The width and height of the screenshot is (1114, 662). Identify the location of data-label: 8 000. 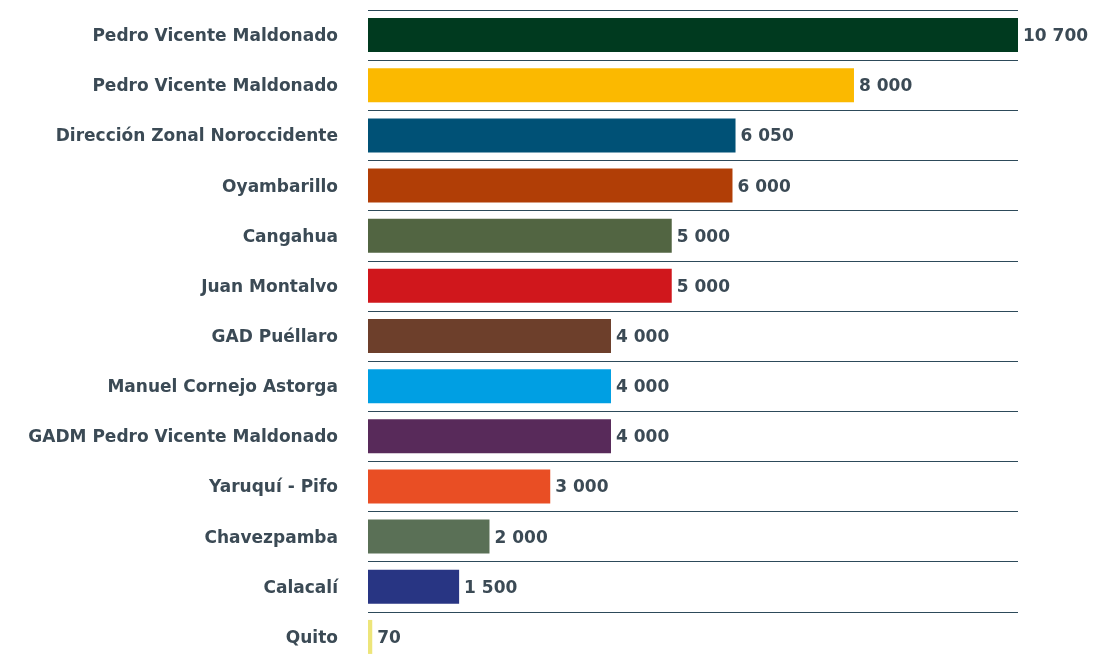
(885, 85).